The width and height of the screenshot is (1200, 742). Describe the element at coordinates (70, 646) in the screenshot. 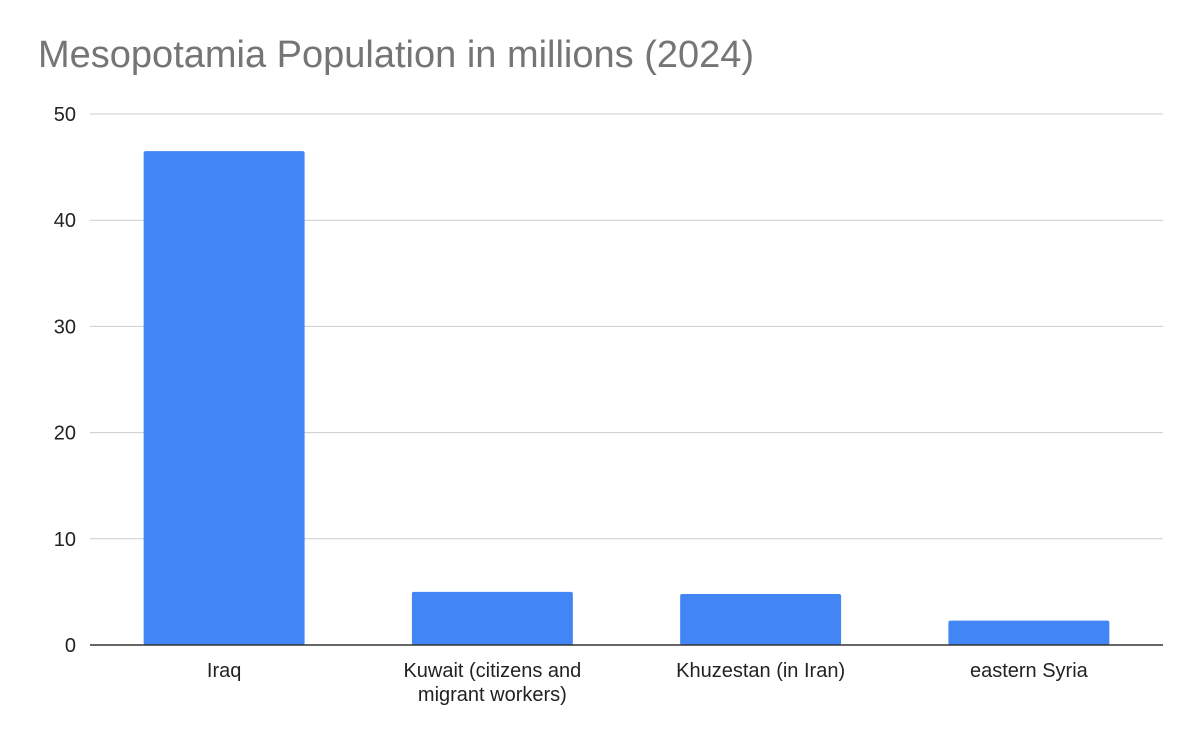

I see `y-tick-label: 0` at that location.